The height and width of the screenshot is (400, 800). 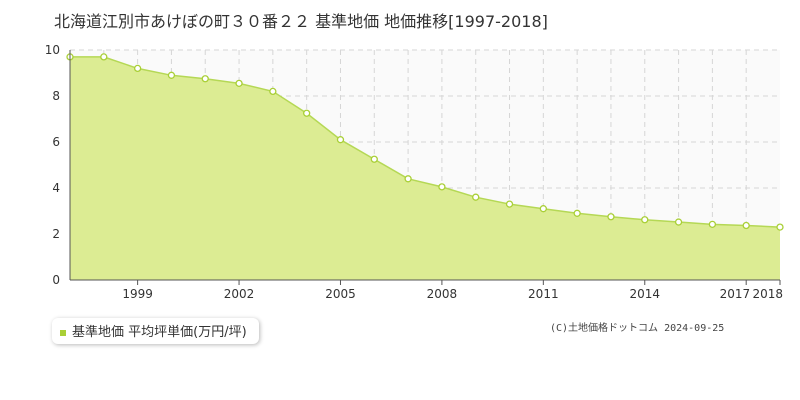 I want to click on x-tick-label: 2002, so click(x=239, y=294).